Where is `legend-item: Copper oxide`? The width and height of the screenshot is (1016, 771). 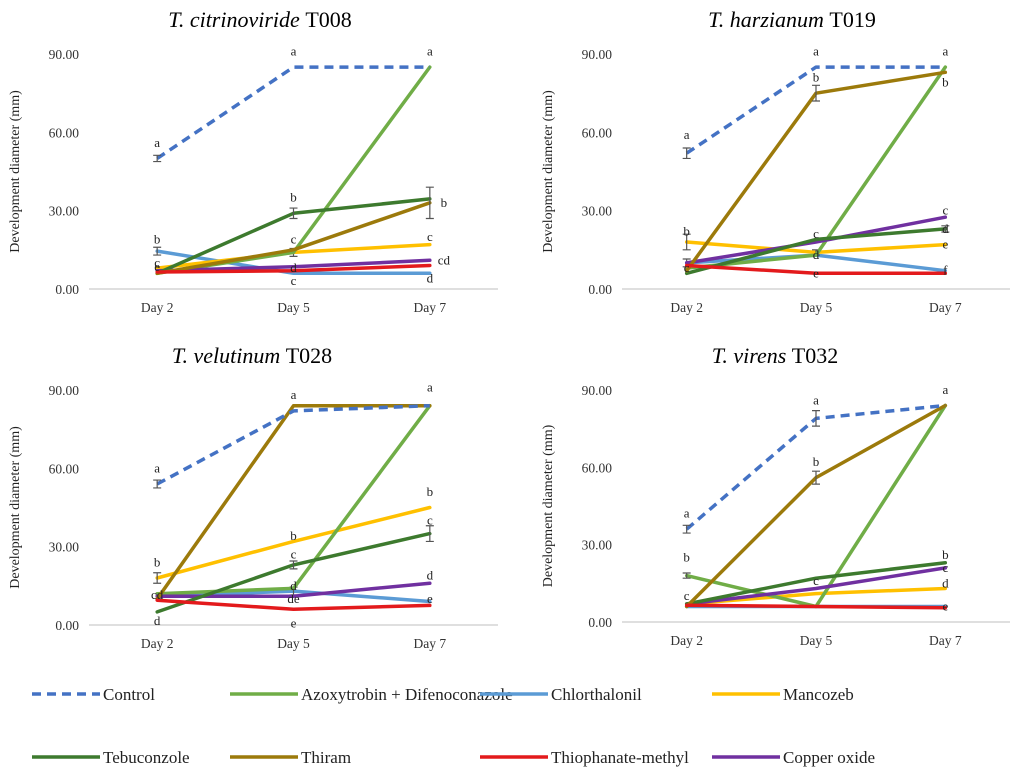
legend-item: Copper oxide is located at coordinates (793, 757).